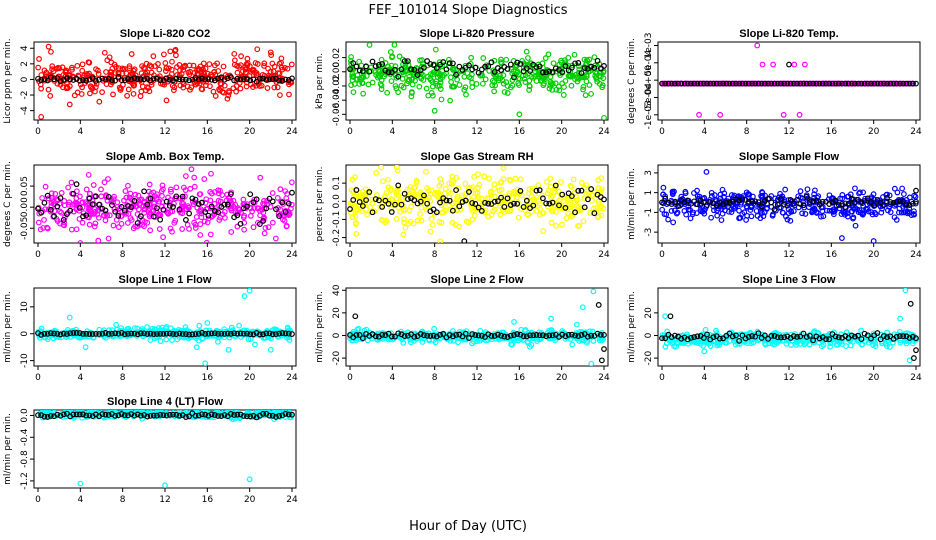  I want to click on y-tick-label: -10, so click(25, 360).